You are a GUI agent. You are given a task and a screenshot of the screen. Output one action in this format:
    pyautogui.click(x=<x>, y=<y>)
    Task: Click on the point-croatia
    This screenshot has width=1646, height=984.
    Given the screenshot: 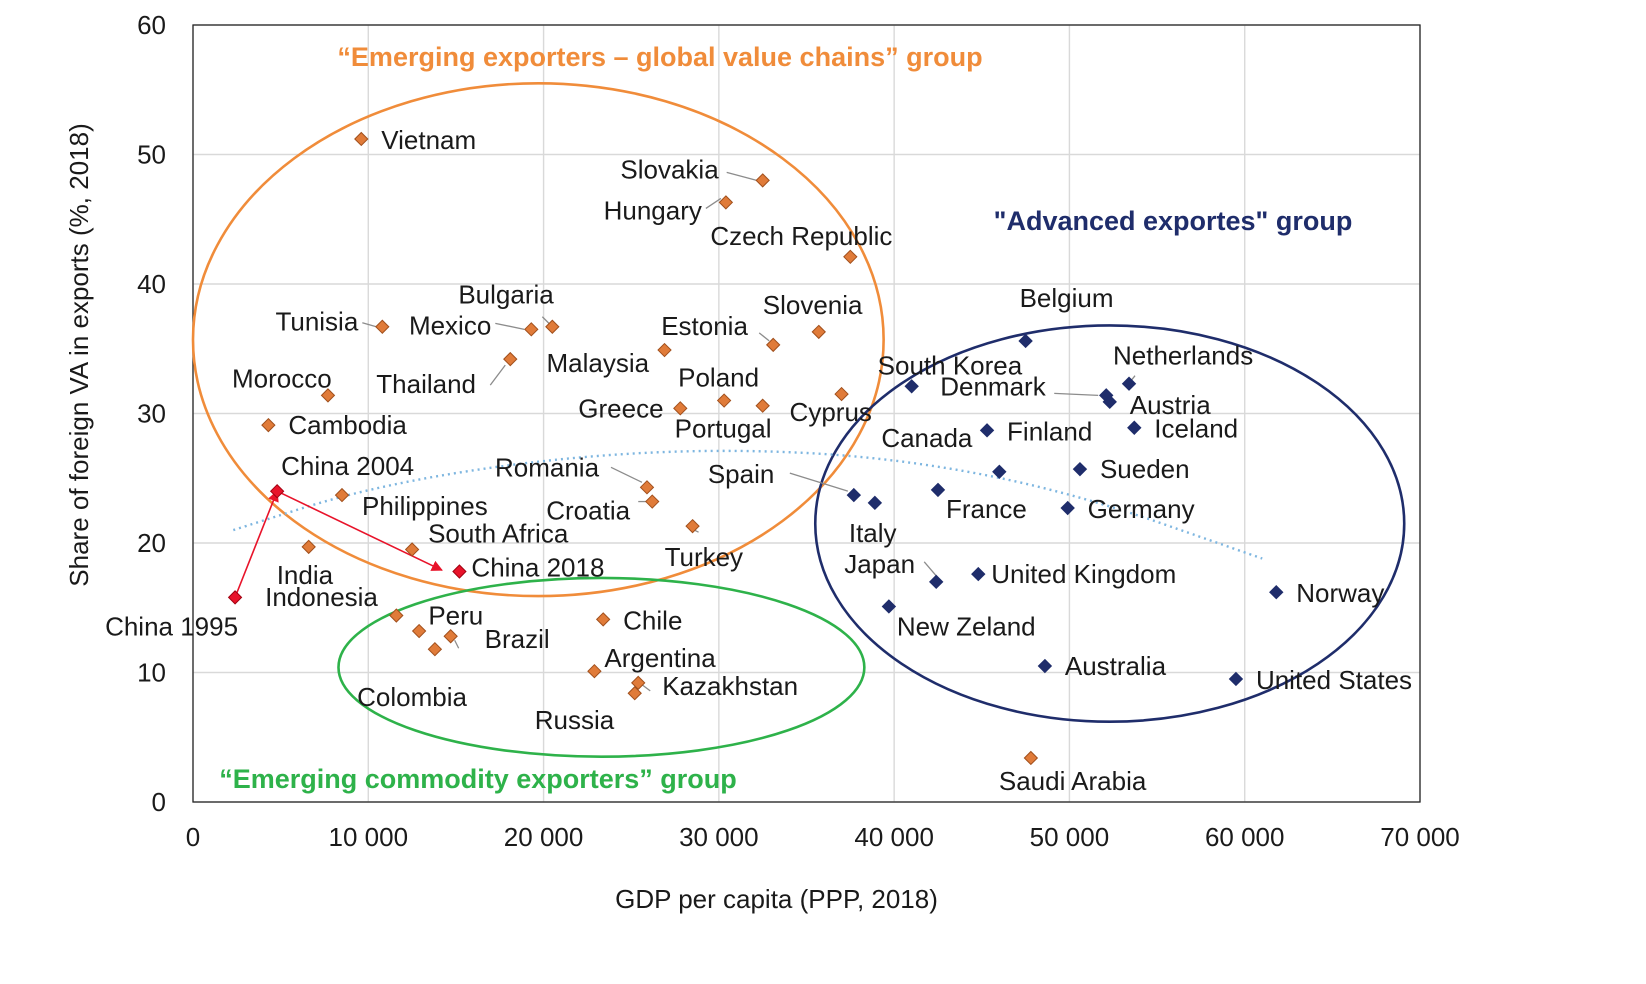 What is the action you would take?
    pyautogui.click(x=652, y=501)
    